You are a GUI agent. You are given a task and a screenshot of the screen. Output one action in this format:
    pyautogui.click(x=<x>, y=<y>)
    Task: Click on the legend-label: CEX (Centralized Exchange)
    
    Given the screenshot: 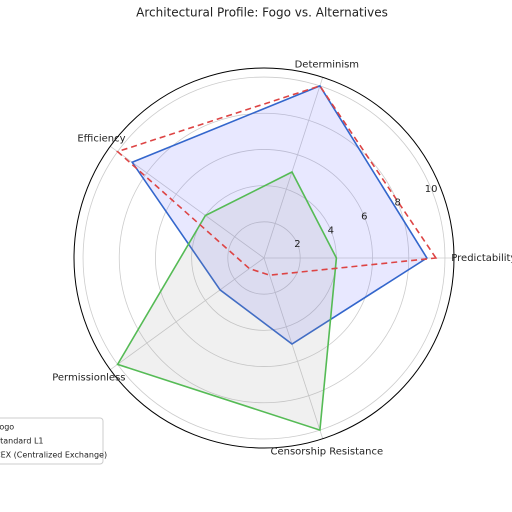 What is the action you would take?
    pyautogui.click(x=53, y=455)
    